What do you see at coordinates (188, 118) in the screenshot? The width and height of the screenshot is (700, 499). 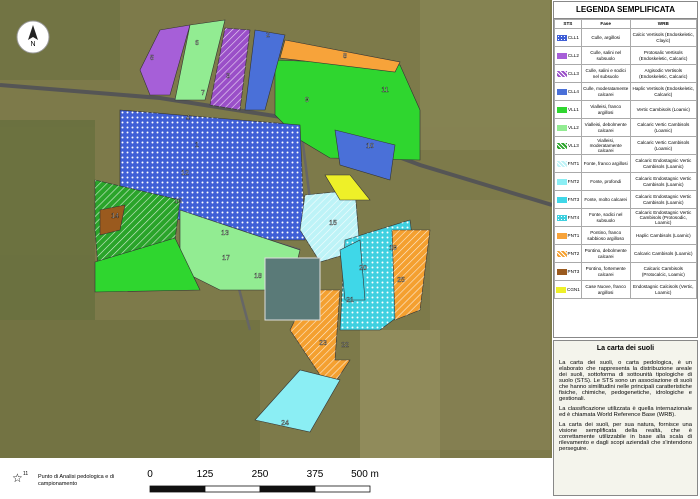 I see `point-label: 4` at bounding box center [188, 118].